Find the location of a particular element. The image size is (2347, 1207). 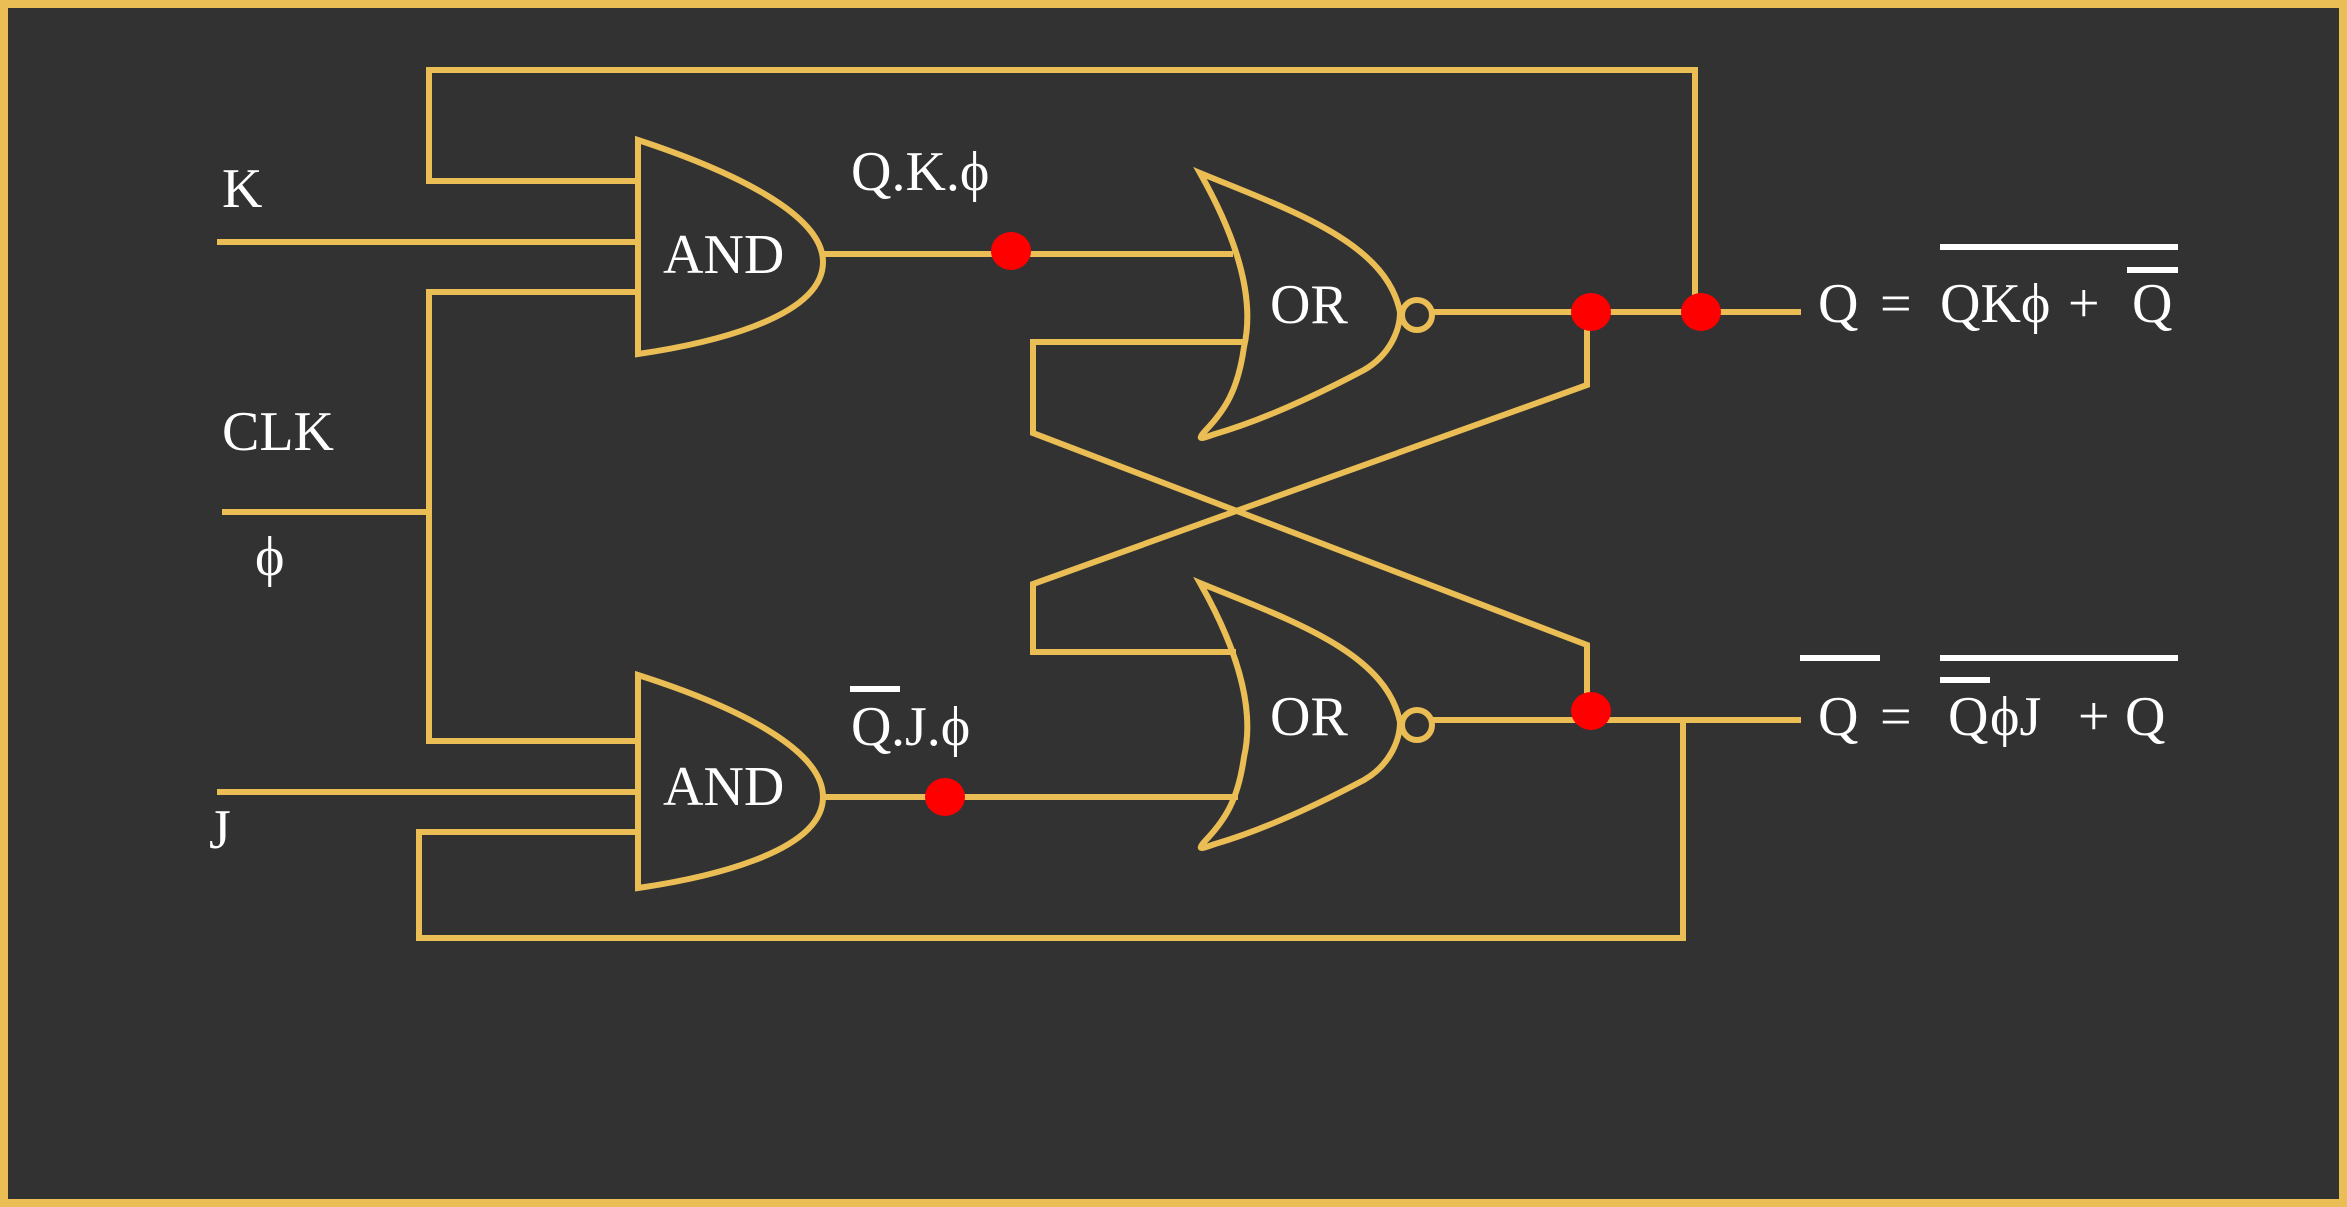

or-gate-top-label: OR is located at coordinates (1309, 305).